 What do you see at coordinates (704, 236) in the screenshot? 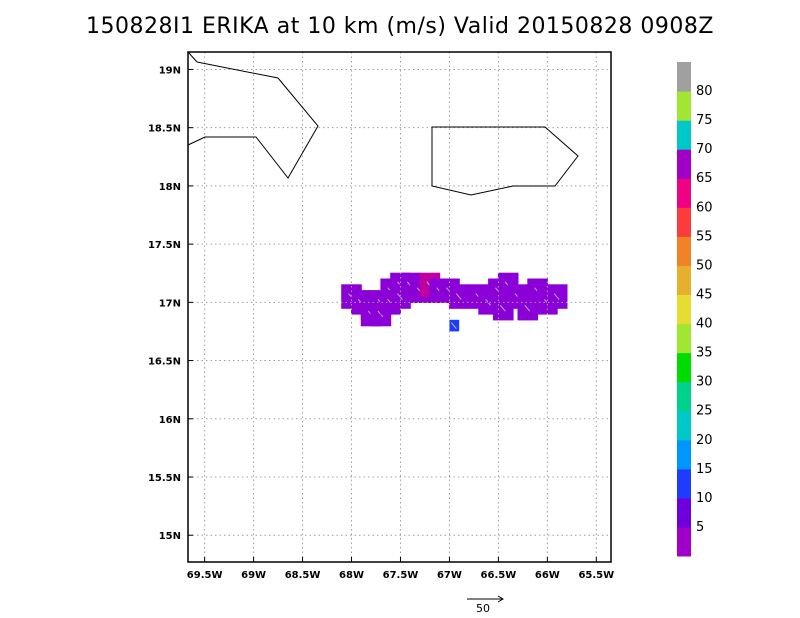
I see `colorbar-label: 55` at bounding box center [704, 236].